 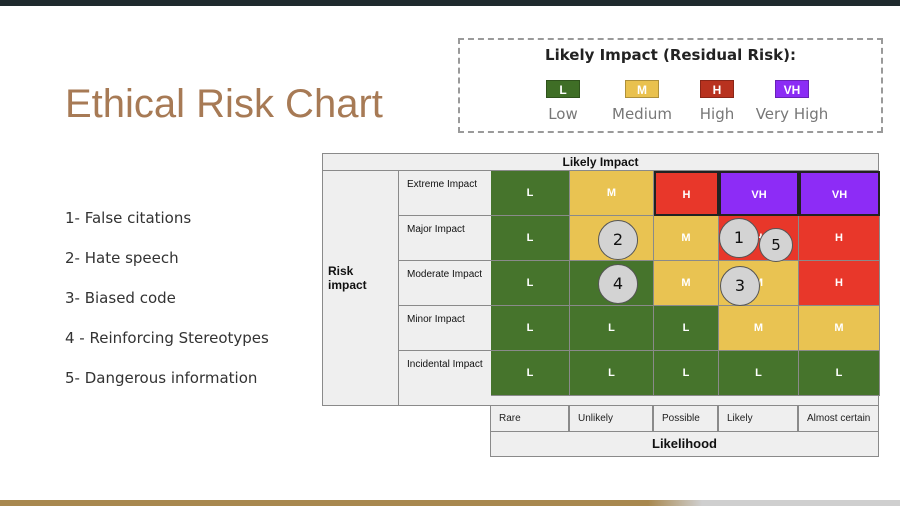 What do you see at coordinates (739, 238) in the screenshot?
I see `risk-marker-1: 1` at bounding box center [739, 238].